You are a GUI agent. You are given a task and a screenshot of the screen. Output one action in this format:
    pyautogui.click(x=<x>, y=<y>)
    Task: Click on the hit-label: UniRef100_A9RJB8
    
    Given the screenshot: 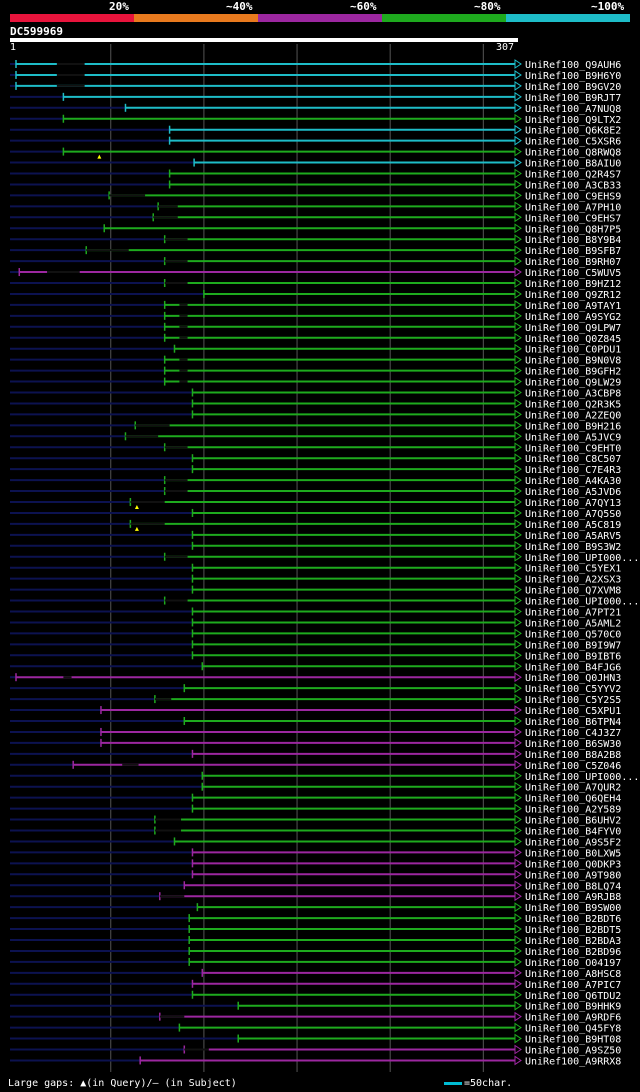 What is the action you would take?
    pyautogui.click(x=573, y=897)
    